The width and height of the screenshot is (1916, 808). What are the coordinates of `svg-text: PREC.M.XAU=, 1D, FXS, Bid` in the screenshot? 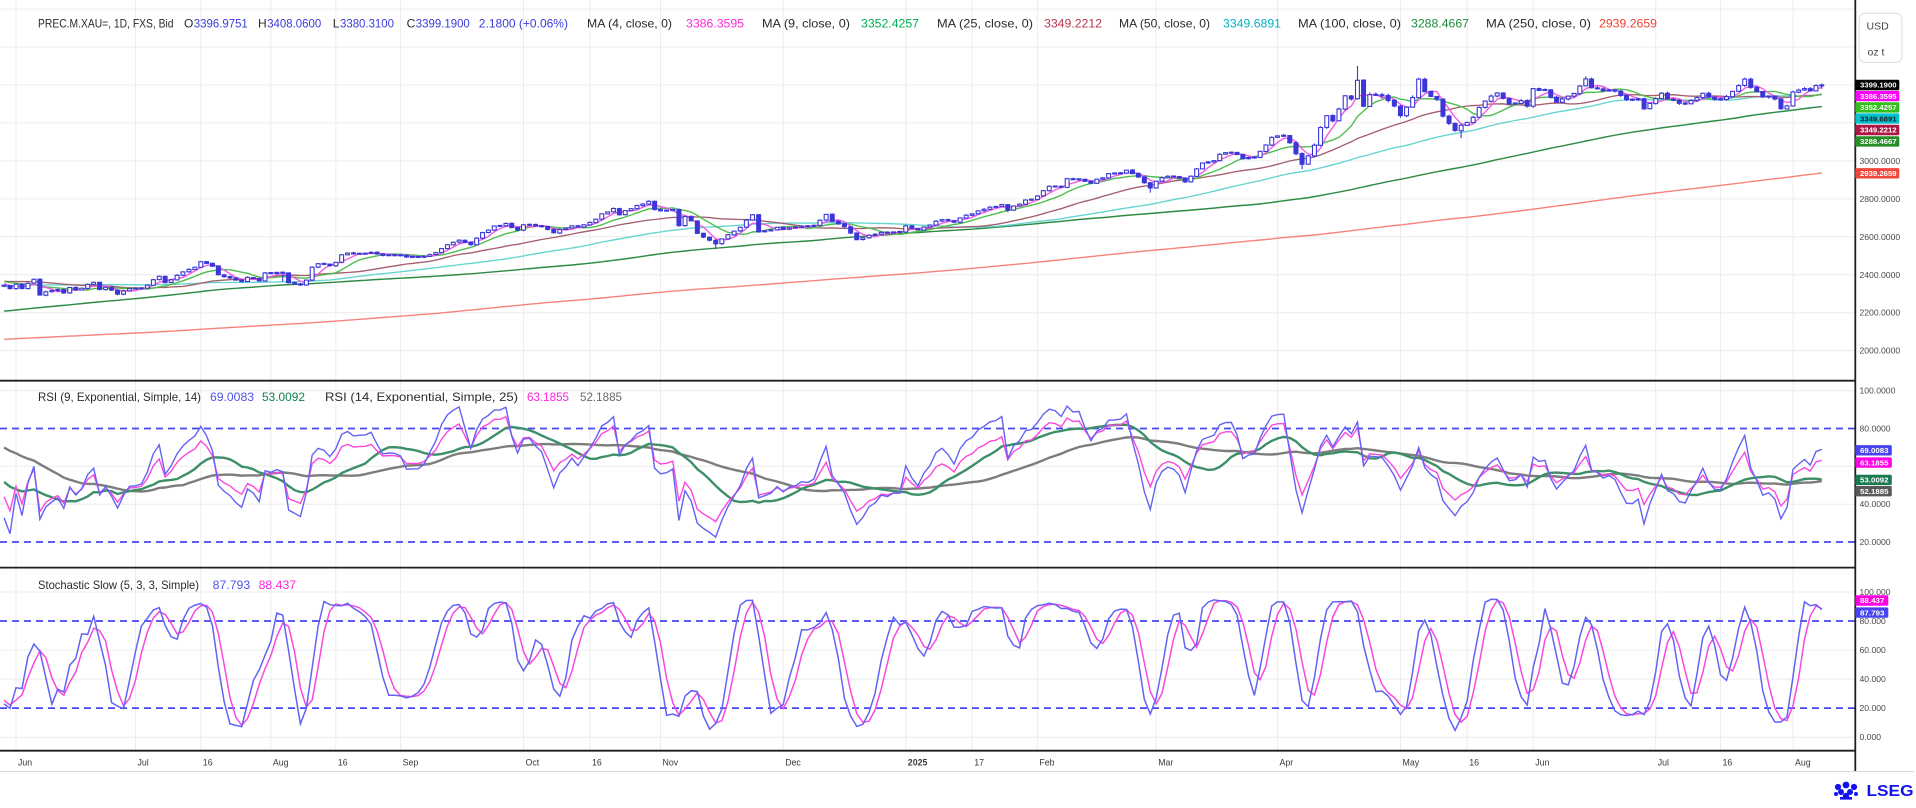 It's located at (106, 24).